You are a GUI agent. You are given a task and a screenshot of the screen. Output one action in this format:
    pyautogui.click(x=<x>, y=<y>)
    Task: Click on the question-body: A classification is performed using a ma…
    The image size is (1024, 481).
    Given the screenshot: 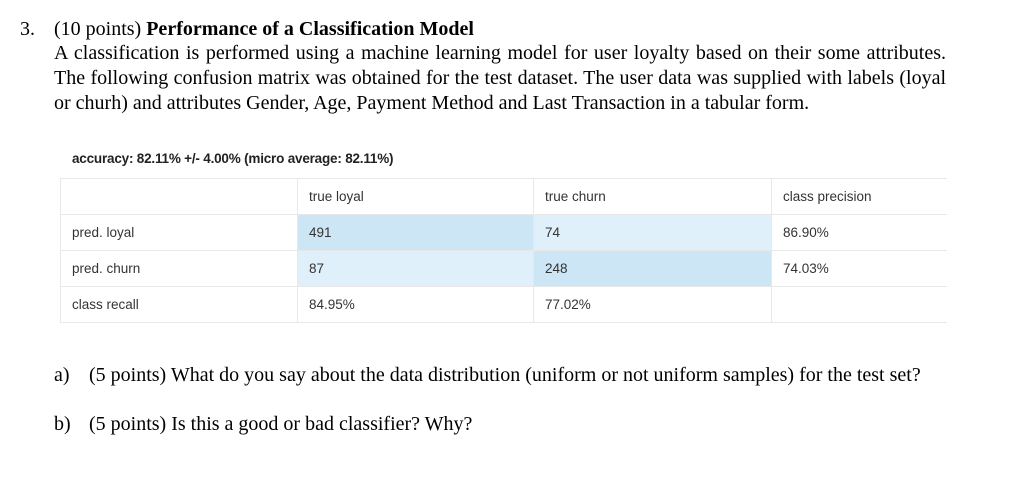 What is the action you would take?
    pyautogui.click(x=500, y=78)
    